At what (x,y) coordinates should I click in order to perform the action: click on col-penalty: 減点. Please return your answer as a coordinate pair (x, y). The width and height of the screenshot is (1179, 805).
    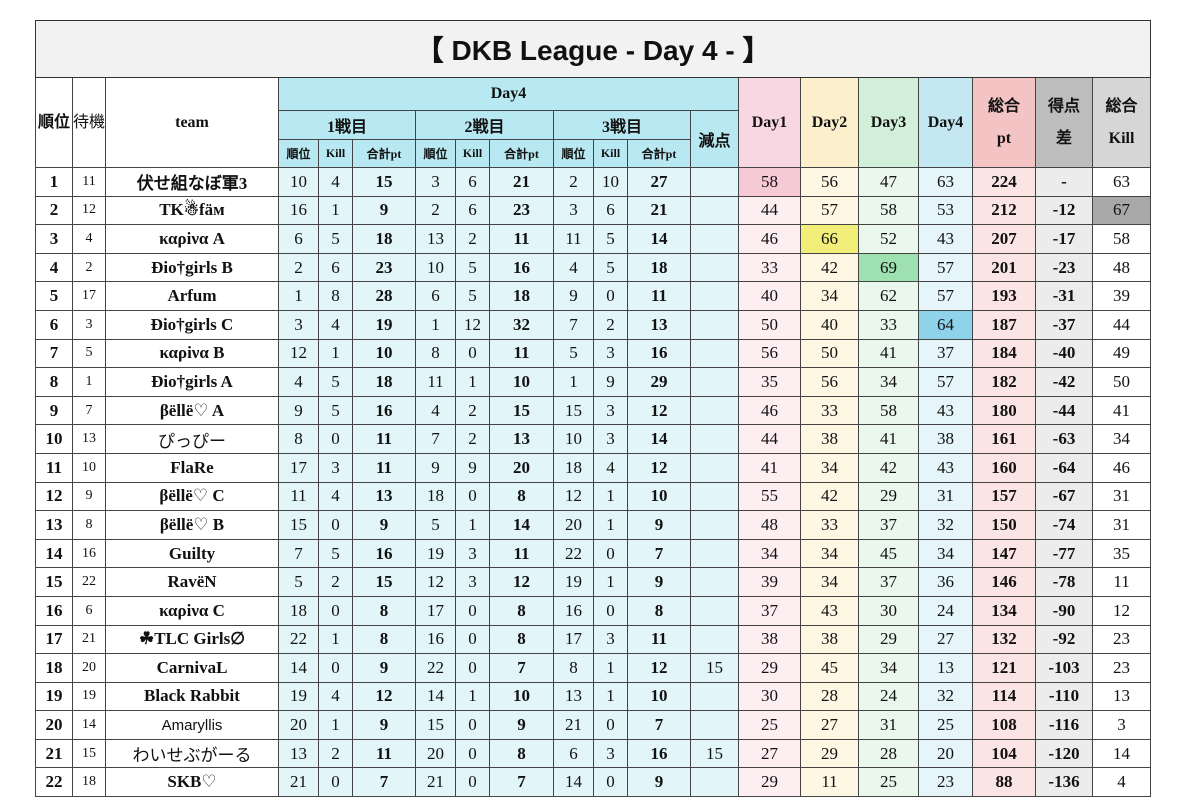
    Looking at the image, I should click on (714, 139).